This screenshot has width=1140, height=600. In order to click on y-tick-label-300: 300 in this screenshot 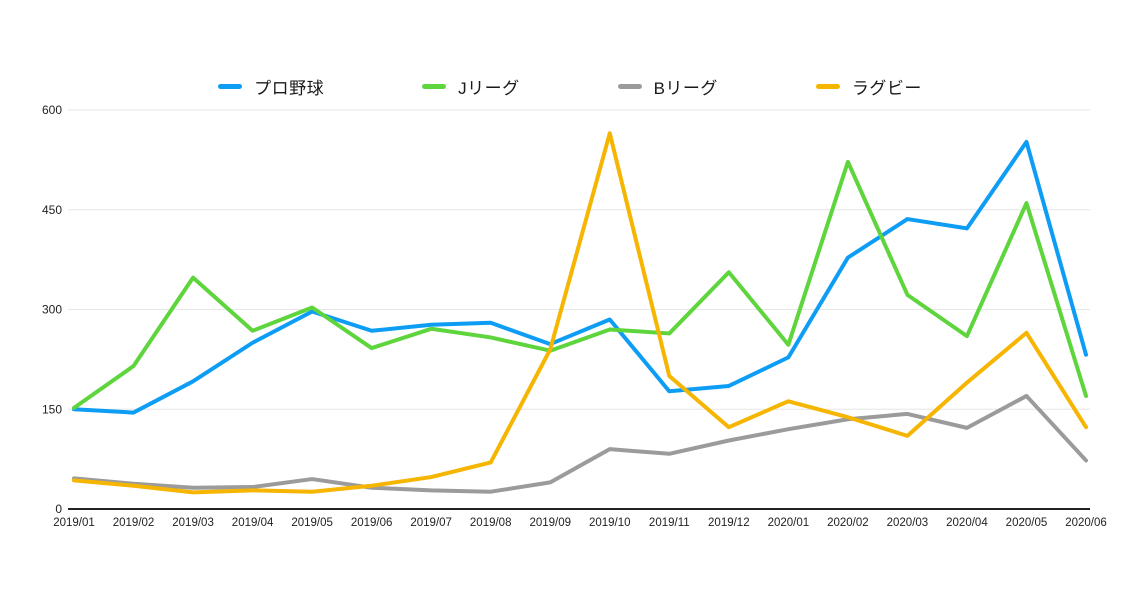, I will do `click(52, 310)`.